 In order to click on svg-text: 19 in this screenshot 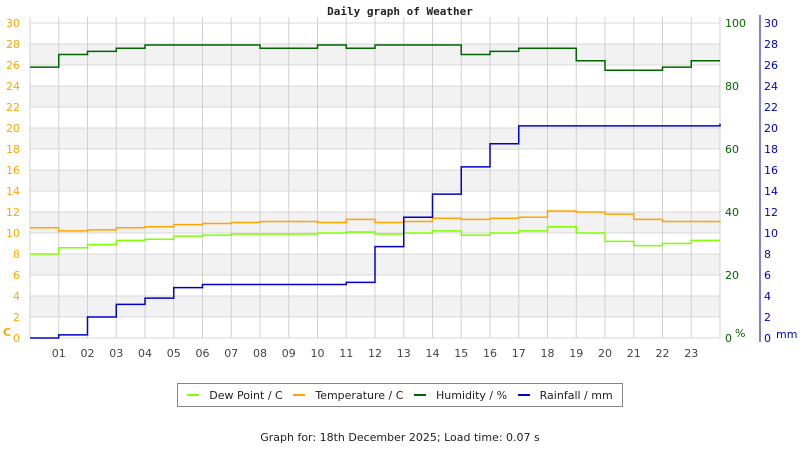, I will do `click(576, 353)`.